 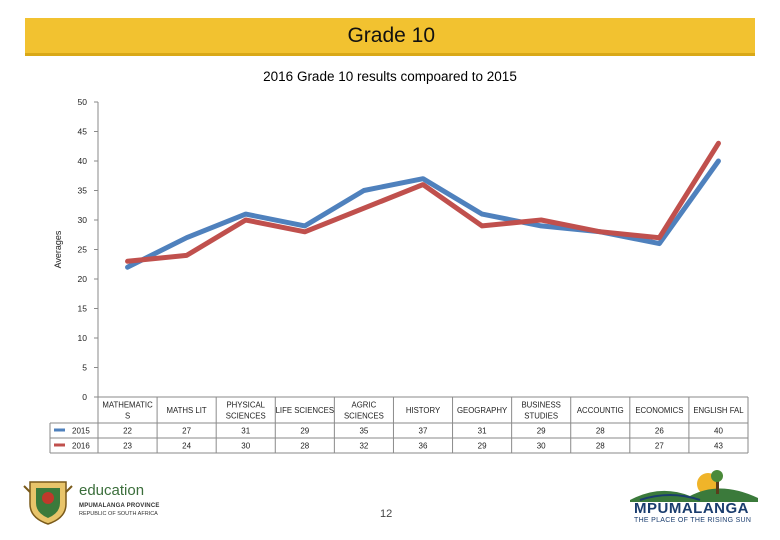 What do you see at coordinates (423, 431) in the screenshot?
I see `table-cell-value: 37` at bounding box center [423, 431].